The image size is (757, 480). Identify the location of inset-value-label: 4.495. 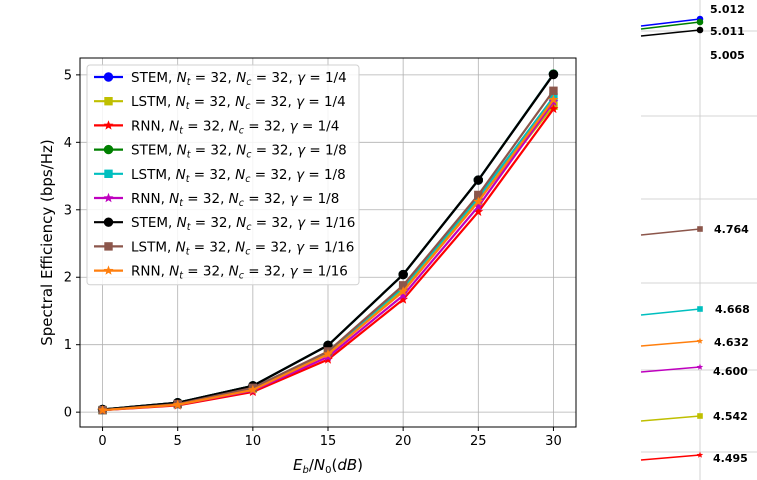
(730, 458).